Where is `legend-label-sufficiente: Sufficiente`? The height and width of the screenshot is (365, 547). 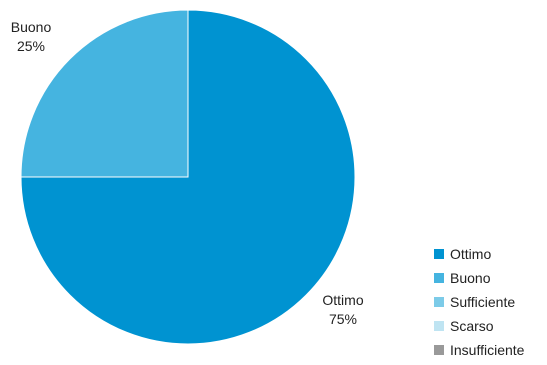
legend-label-sufficiente: Sufficiente is located at coordinates (482, 302).